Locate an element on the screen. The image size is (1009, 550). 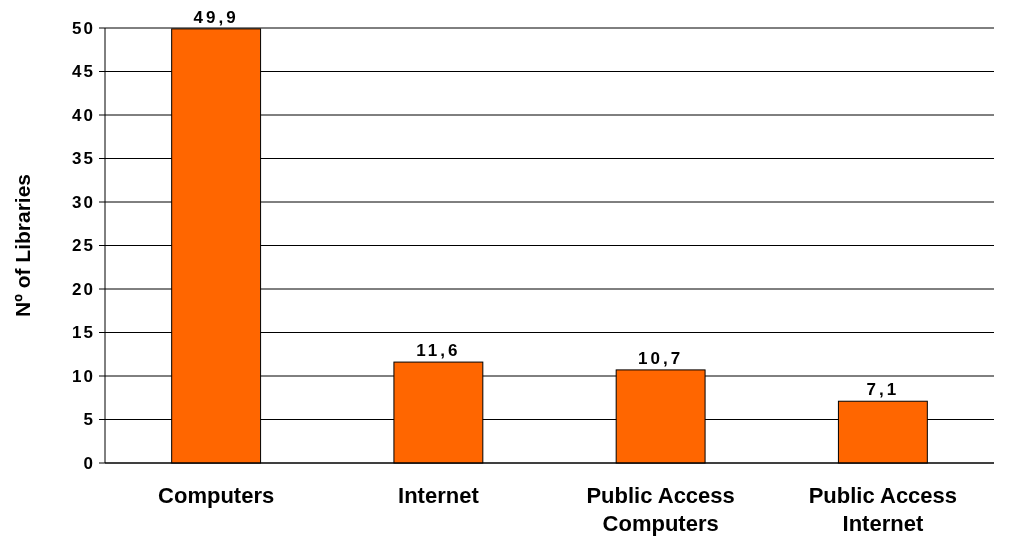
data-label: 49,9 is located at coordinates (216, 17).